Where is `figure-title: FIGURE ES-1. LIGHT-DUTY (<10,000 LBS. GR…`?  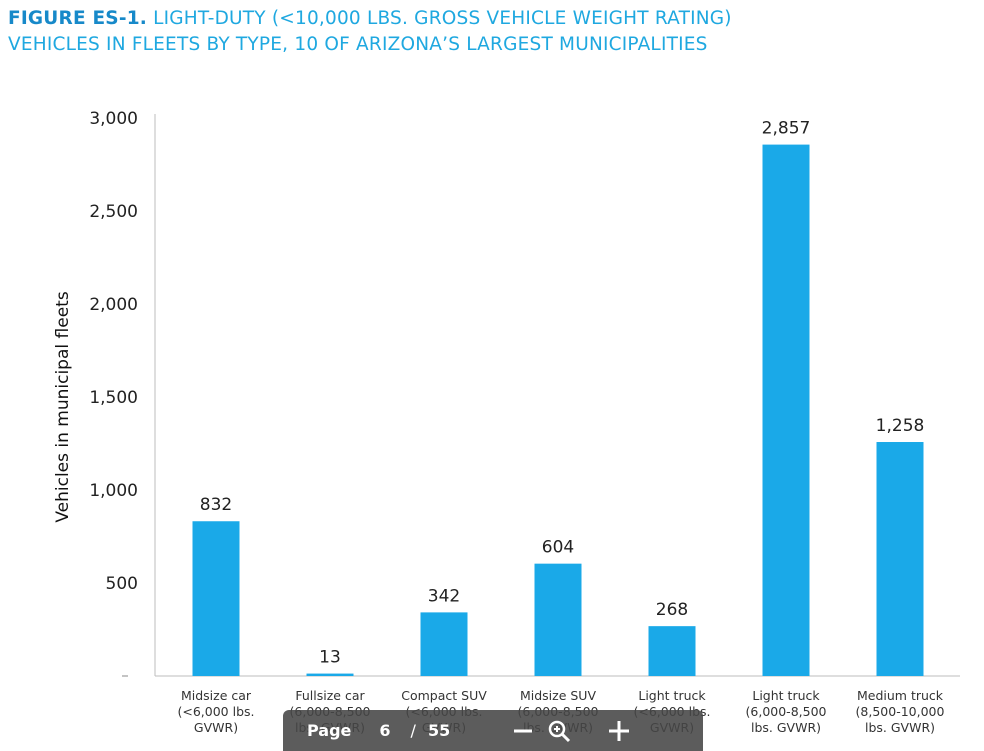 figure-title: FIGURE ES-1. LIGHT-DUTY (<10,000 LBS. GR… is located at coordinates (493, 32).